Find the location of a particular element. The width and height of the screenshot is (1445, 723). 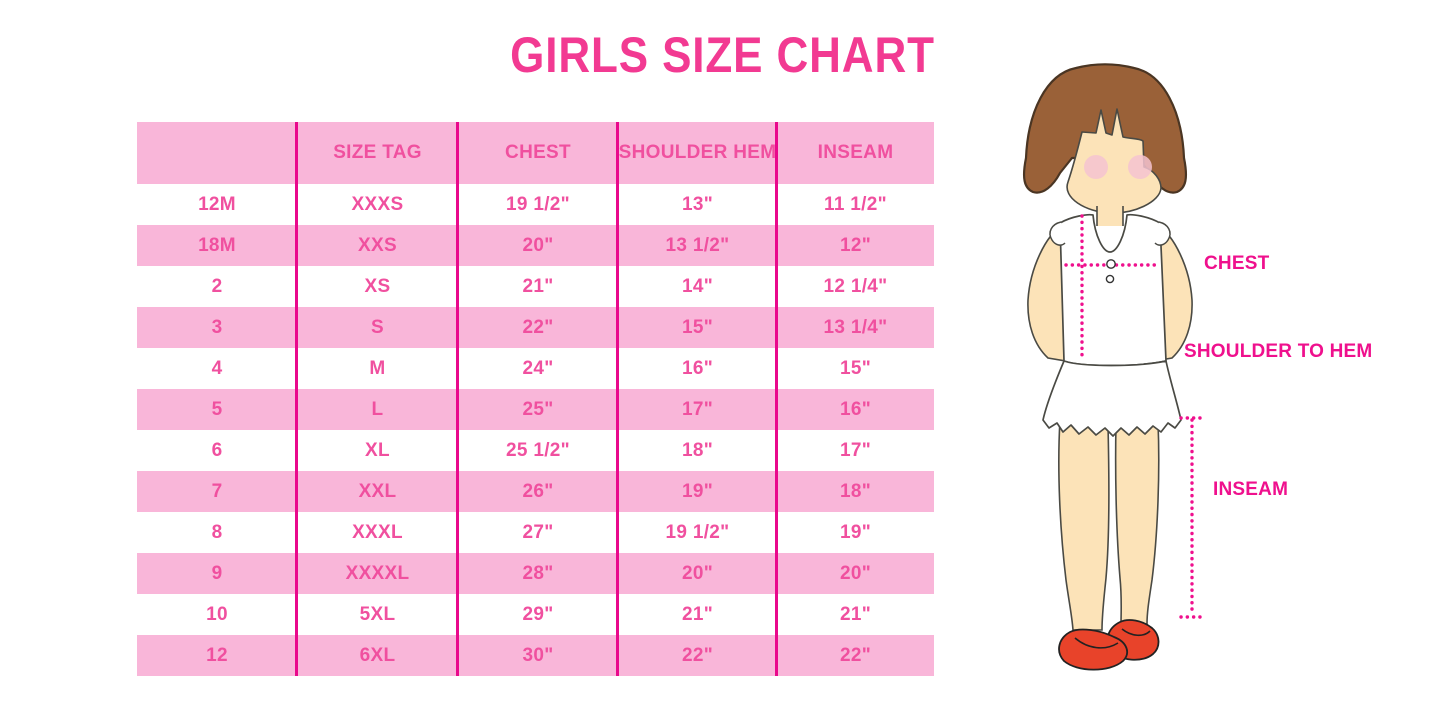

table-cell: XL is located at coordinates (377, 450).